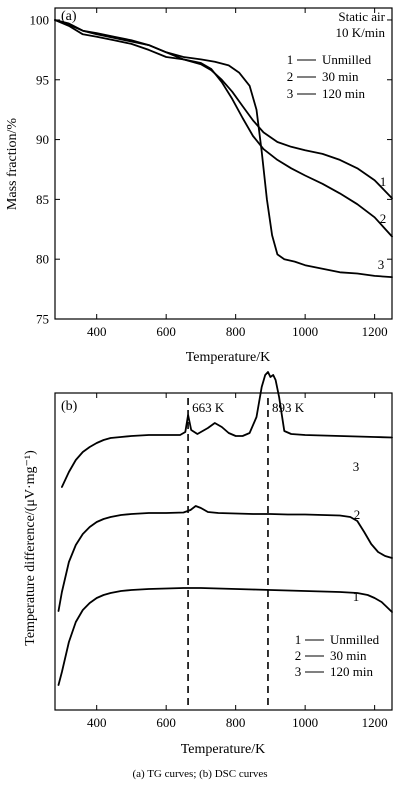  I want to click on dsc-legend-label: 30 min, so click(348, 655).